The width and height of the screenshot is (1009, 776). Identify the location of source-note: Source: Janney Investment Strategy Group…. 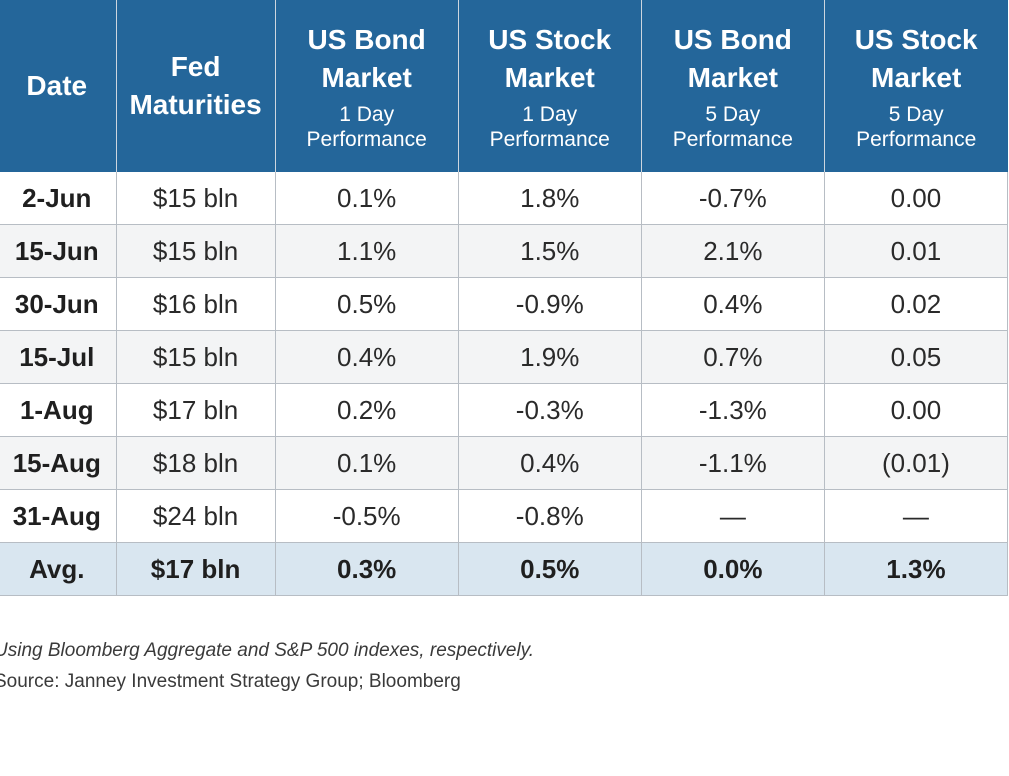
(230, 681).